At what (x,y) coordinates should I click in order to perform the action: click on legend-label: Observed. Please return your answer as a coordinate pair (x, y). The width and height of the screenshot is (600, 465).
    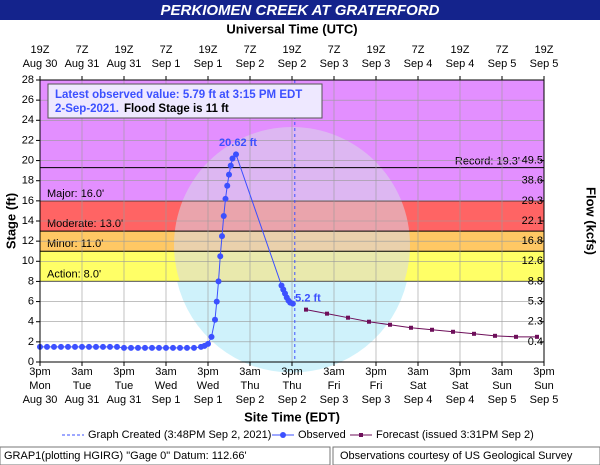
    Looking at the image, I should click on (322, 435).